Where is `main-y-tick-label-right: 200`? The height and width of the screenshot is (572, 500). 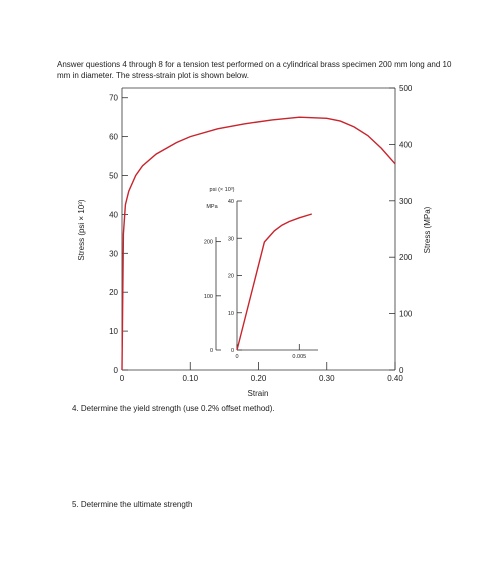 main-y-tick-label-right: 200 is located at coordinates (406, 257).